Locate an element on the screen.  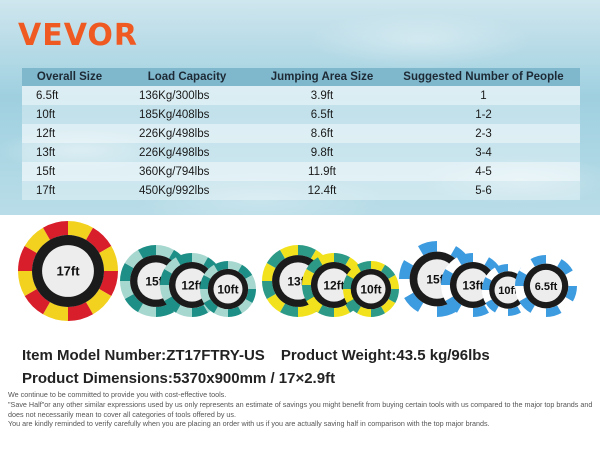
table-row: 10ft 185Kg/408lbs 6.5ft 1-2 is located at coordinates (301, 114).